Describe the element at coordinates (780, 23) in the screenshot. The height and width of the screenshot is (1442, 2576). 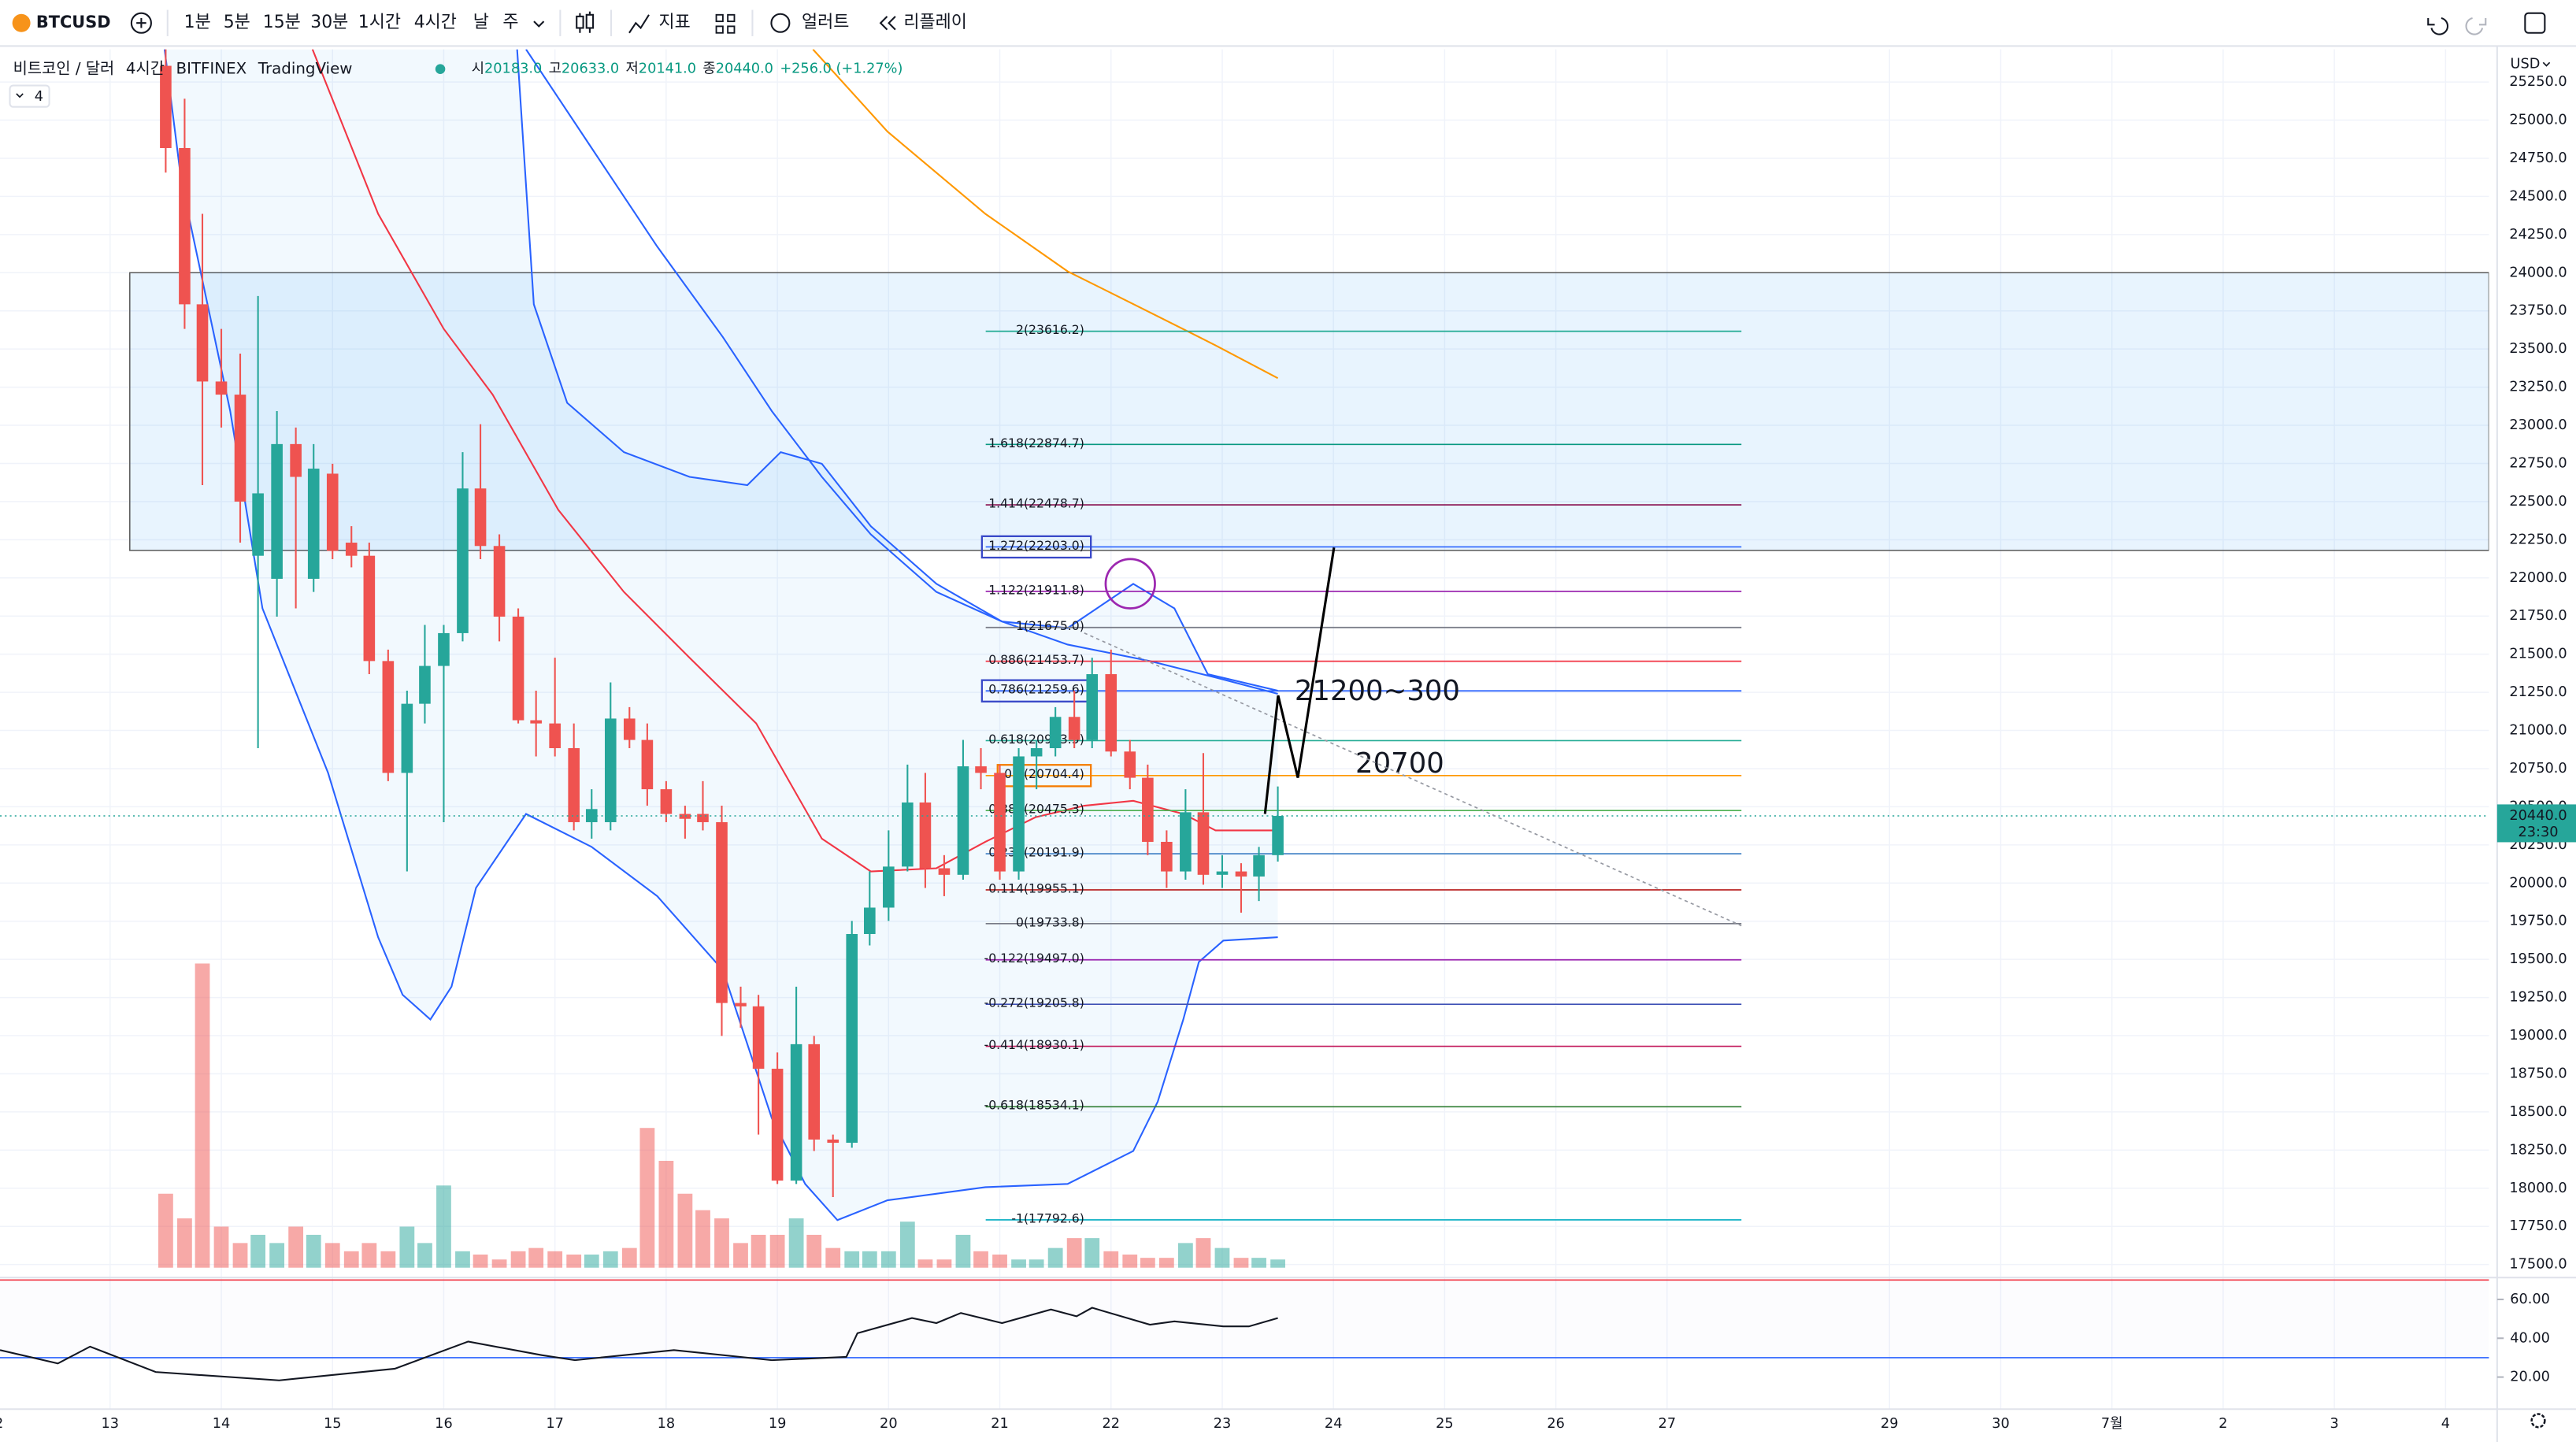
I see `alert-icon` at that location.